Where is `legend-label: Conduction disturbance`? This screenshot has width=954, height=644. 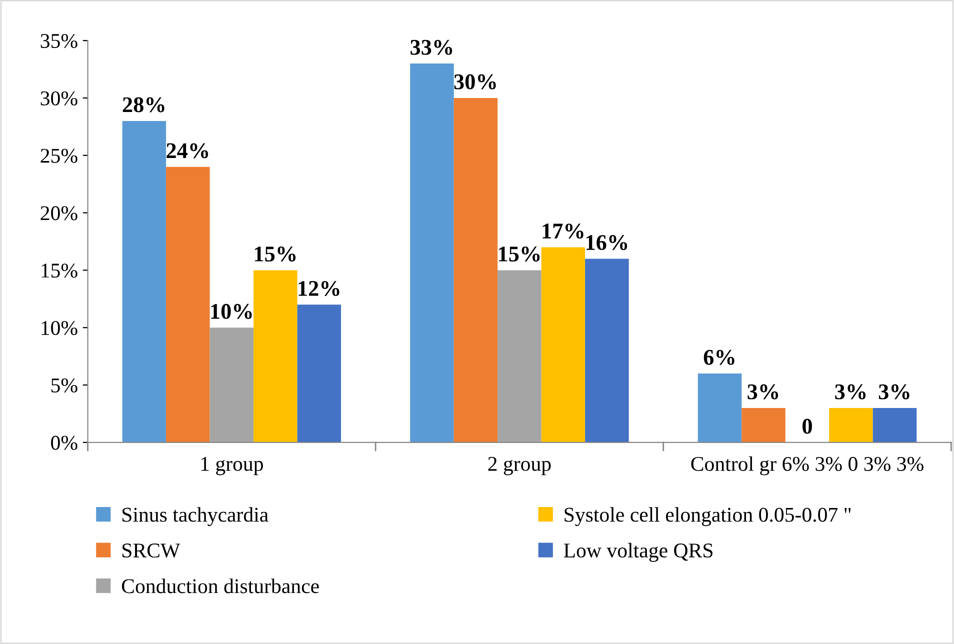 legend-label: Conduction disturbance is located at coordinates (220, 586).